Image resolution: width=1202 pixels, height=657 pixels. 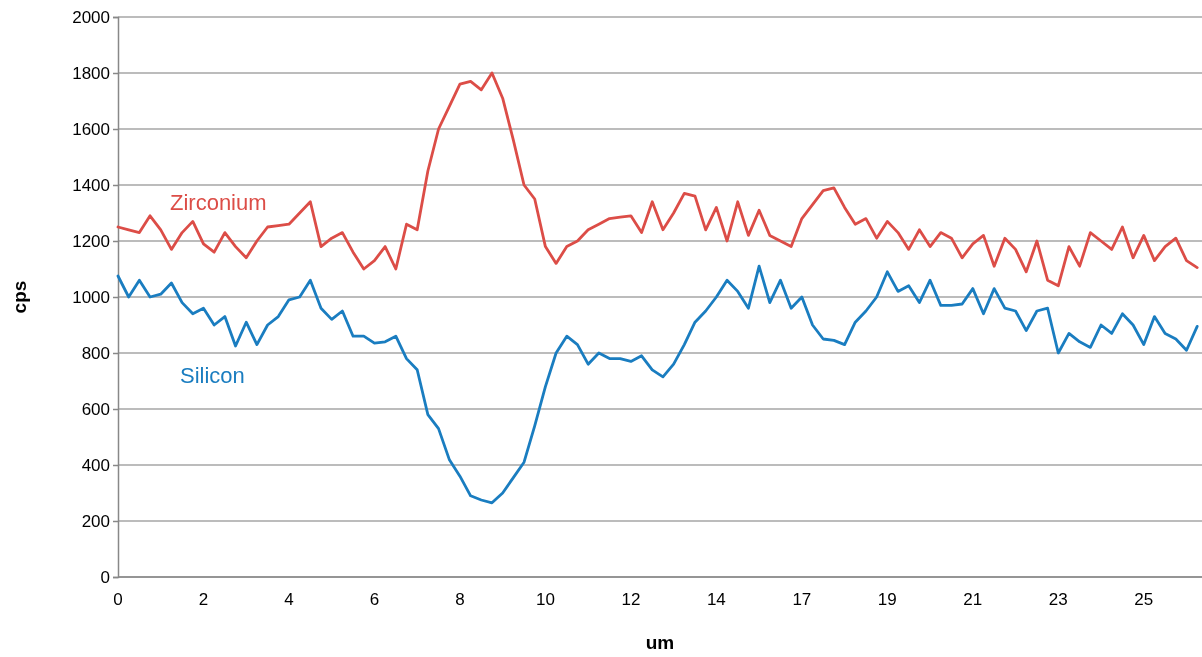 I want to click on x-tick-label: 19, so click(x=887, y=599).